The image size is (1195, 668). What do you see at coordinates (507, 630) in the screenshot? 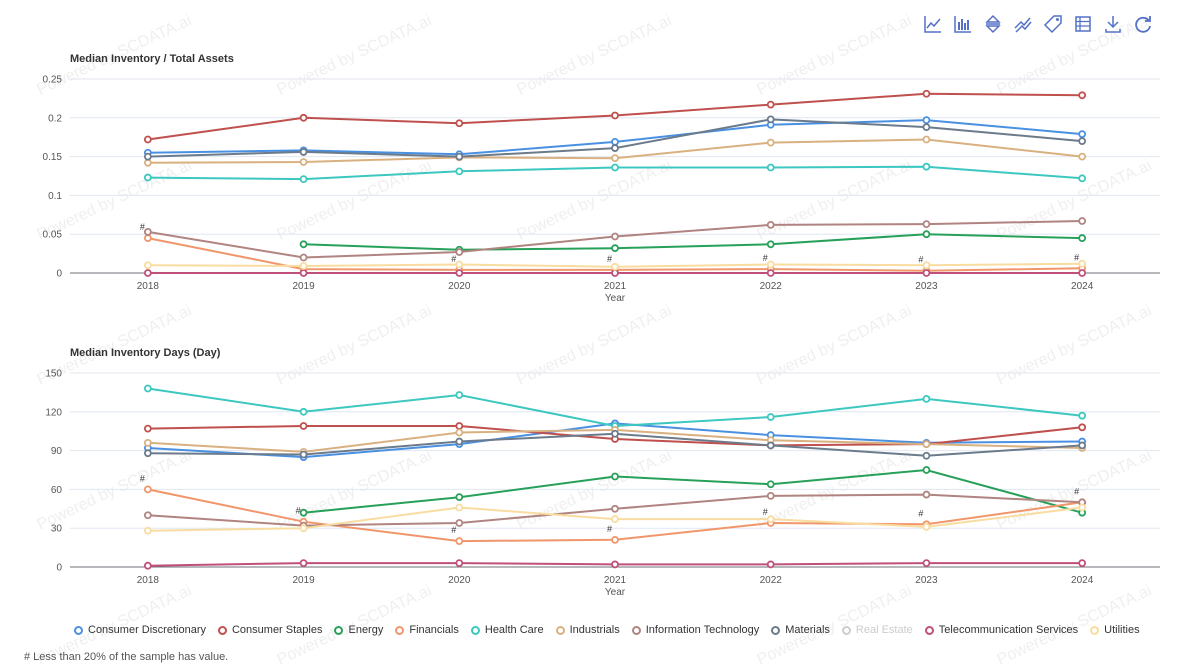
I see `legend-item: Health Care` at bounding box center [507, 630].